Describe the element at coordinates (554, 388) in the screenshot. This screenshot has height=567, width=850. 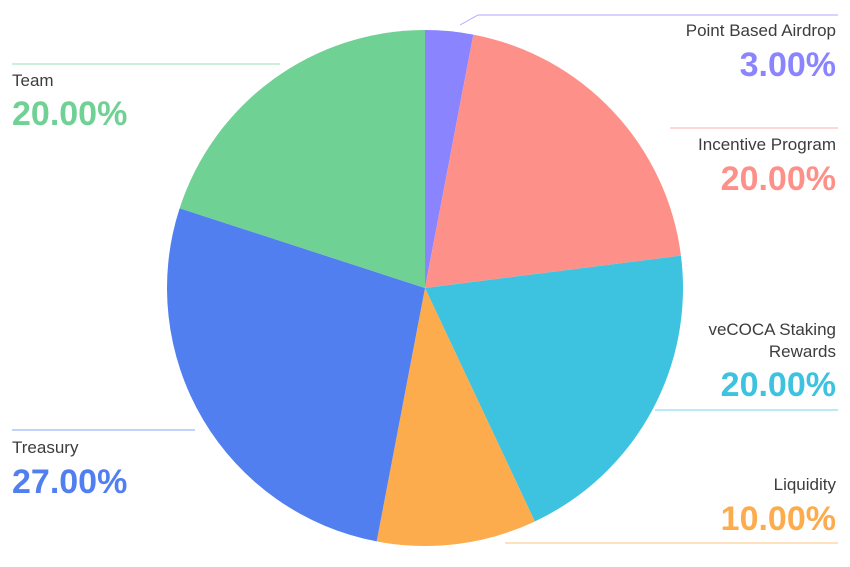
I see `pie-slice-vecoca-staking-rewards` at that location.